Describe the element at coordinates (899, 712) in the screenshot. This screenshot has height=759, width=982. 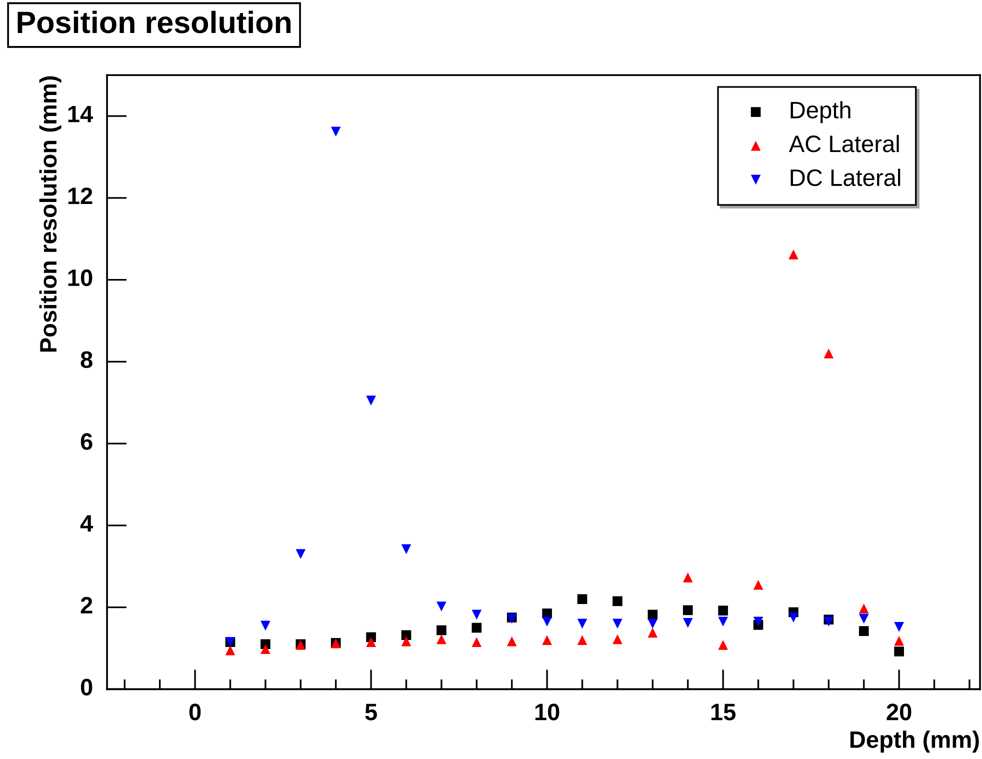
I see `x-tick-label: 20` at that location.